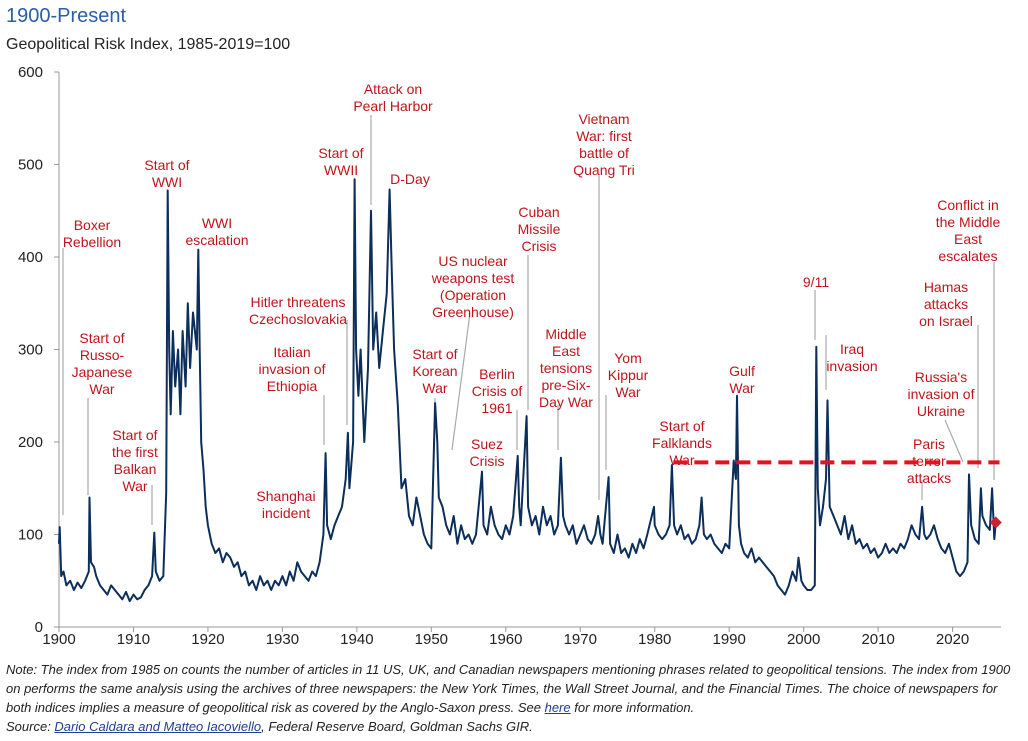 This screenshot has width=1028, height=741. I want to click on annotation: Start of the first Balkan War, so click(135, 460).